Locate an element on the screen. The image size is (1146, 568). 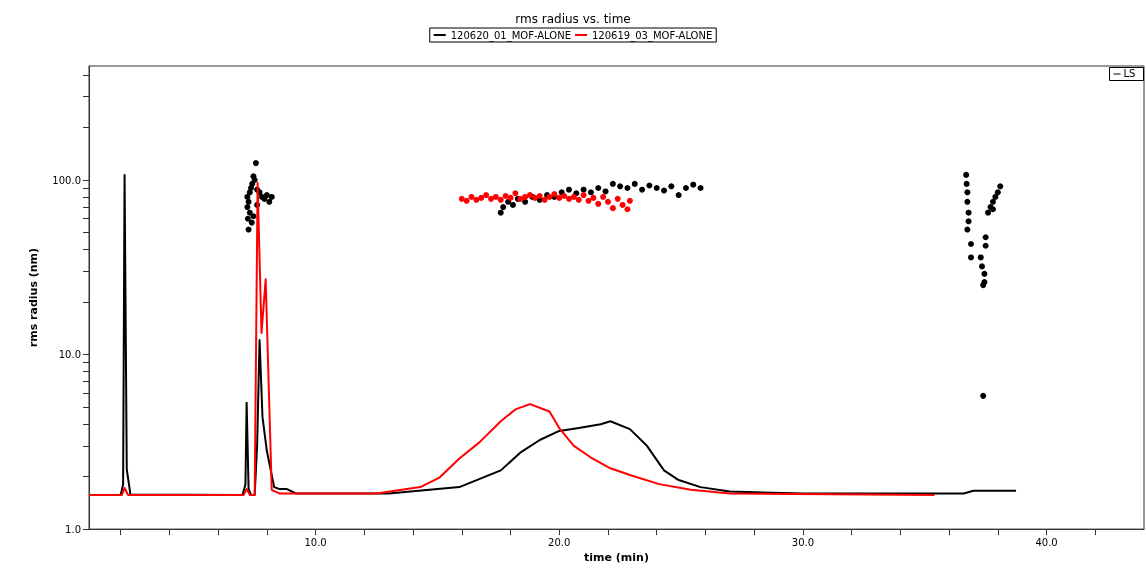
x-axis-title: time (min) is located at coordinates (616, 557).